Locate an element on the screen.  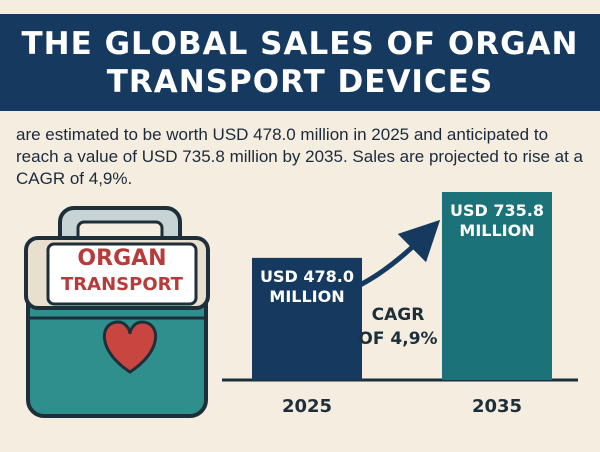
title-line-2: TRANSPORT DEVICES is located at coordinates (300, 81).